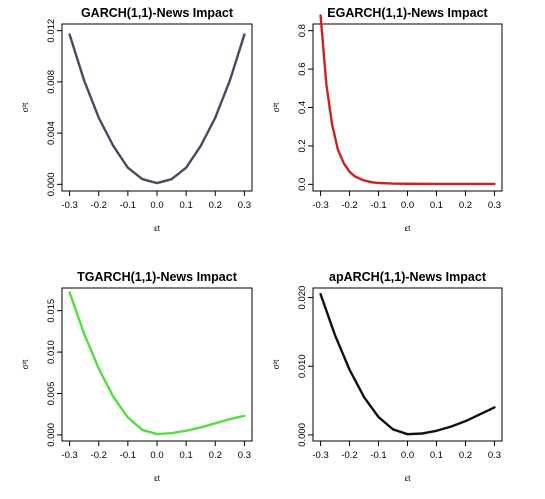  I want to click on y-tick-label: 0.0, so click(302, 184).